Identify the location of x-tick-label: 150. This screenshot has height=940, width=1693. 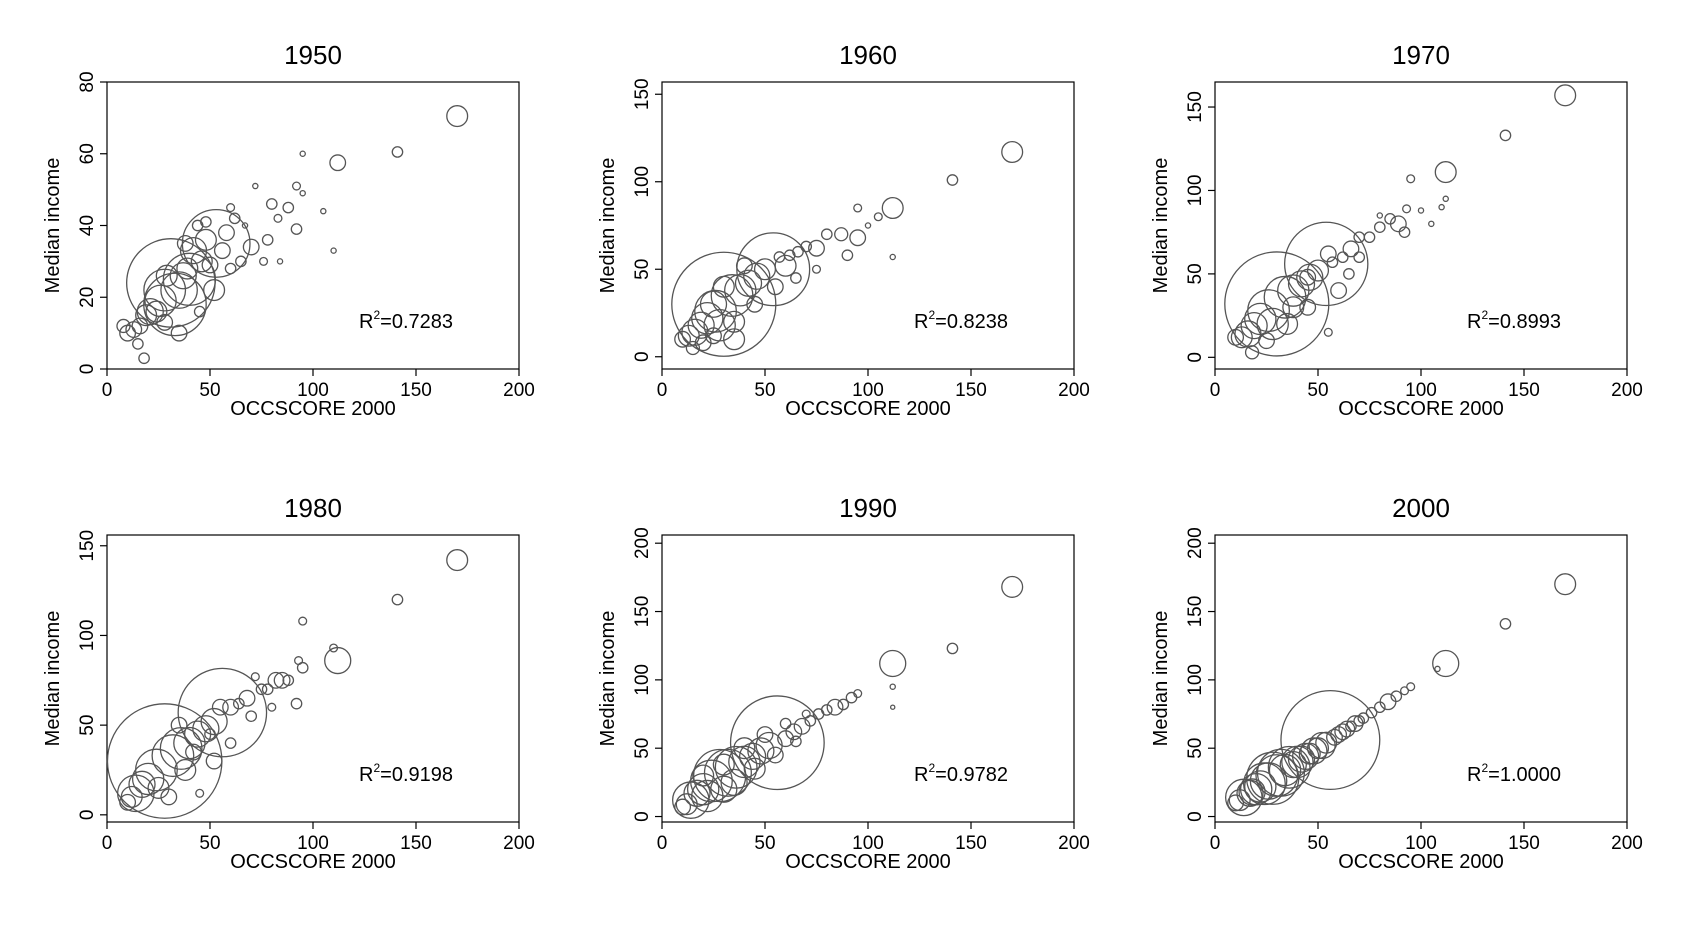
(416, 843).